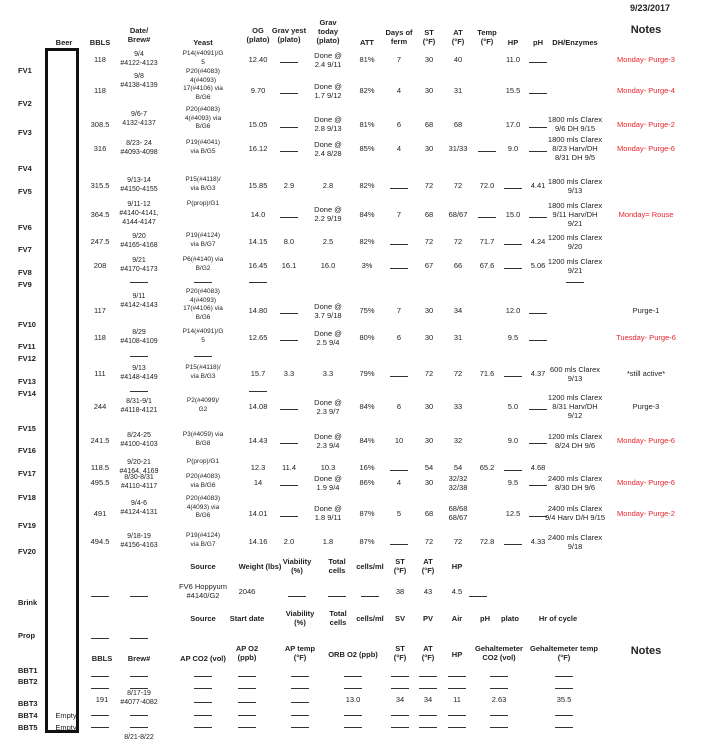 This screenshot has height=742, width=703. I want to click on grav-yest-cell: 8.0, so click(289, 241).